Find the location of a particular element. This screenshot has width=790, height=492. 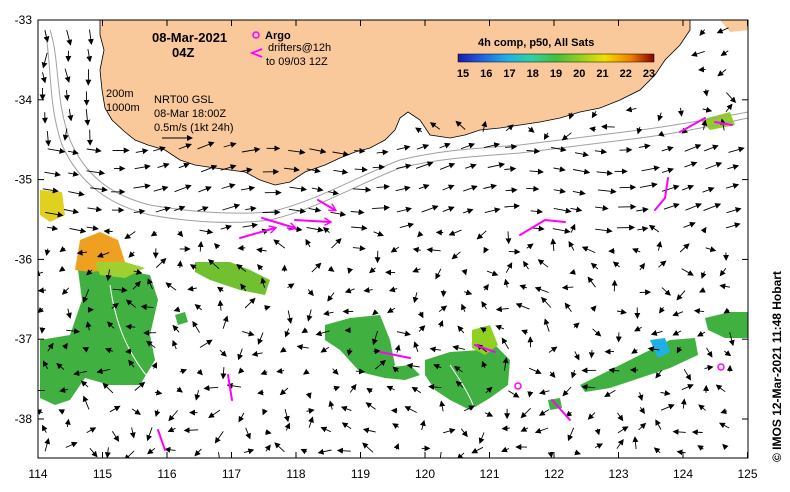

contour-label-200m: 200m is located at coordinates (120, 94).